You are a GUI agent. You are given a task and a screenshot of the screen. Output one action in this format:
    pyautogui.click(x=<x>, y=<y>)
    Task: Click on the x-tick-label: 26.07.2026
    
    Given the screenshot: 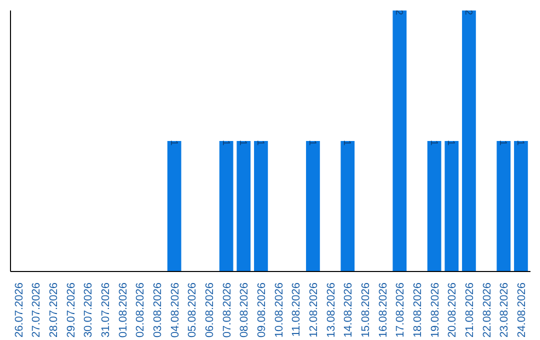 What is the action you would take?
    pyautogui.click(x=19, y=310)
    